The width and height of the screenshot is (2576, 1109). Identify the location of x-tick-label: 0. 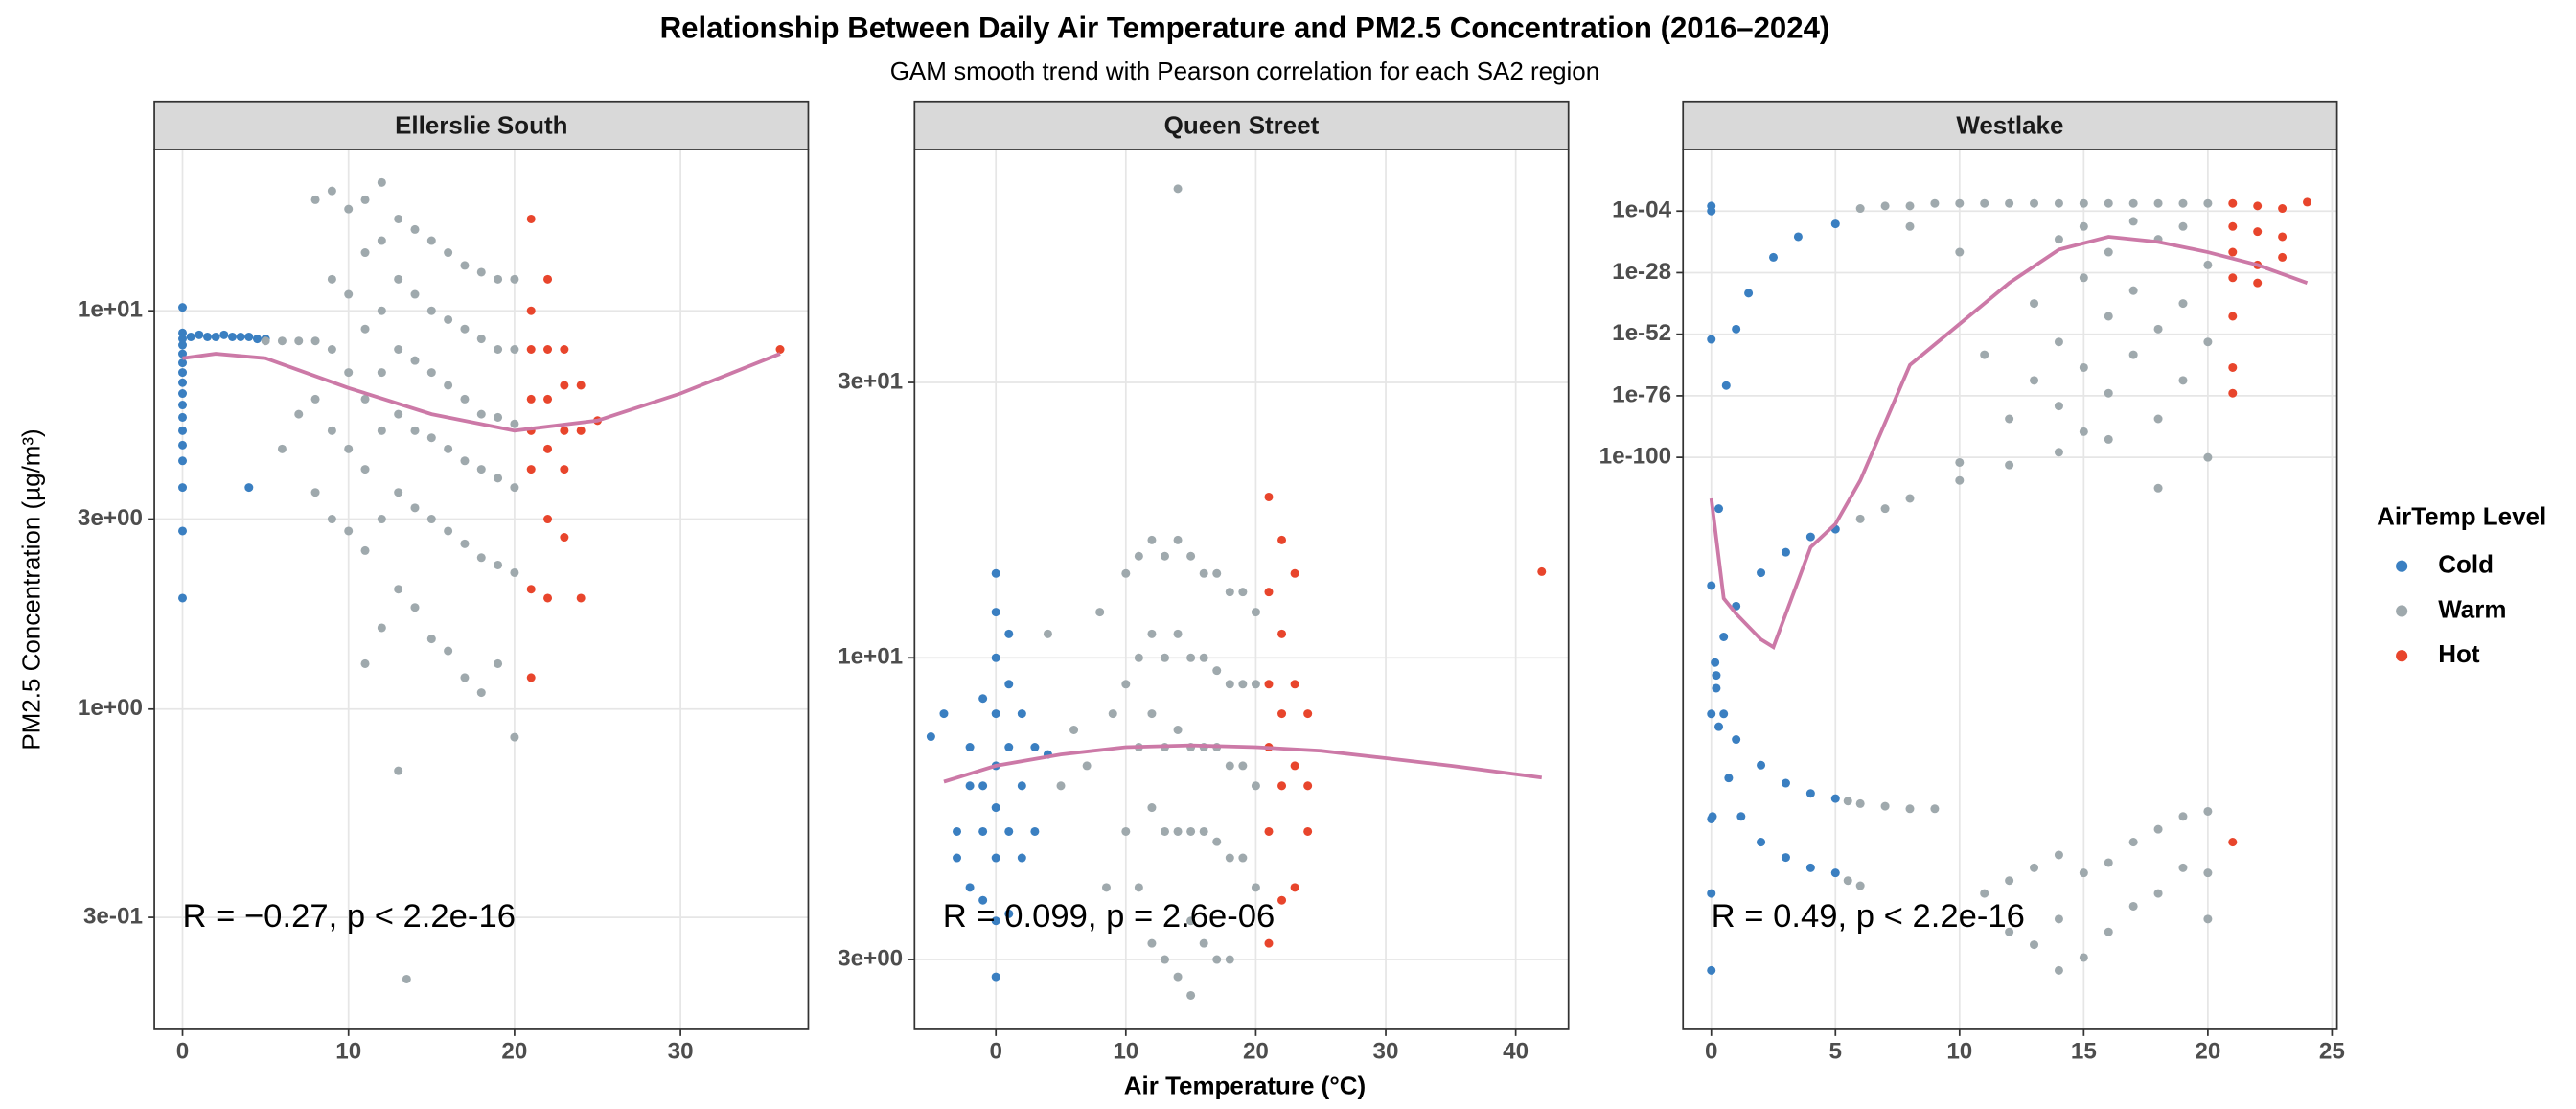
(995, 1052).